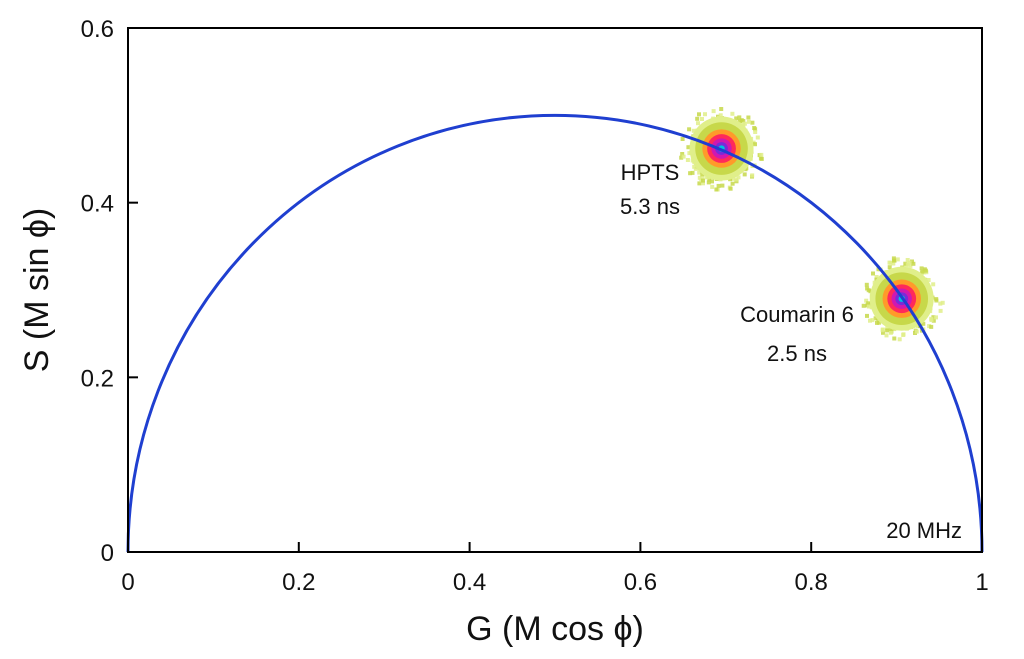 The image size is (1024, 659). Describe the element at coordinates (109, 291) in the screenshot. I see `y-axis-ticks: 0 0.2 0.4 0.6` at that location.